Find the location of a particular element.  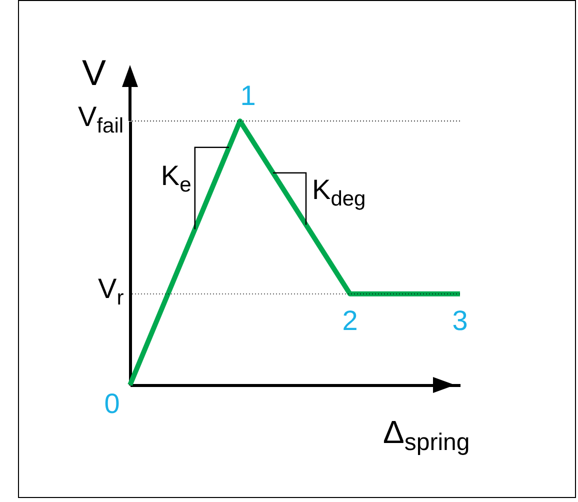

annotation: K$_{deg}$ is located at coordinates (339, 192).